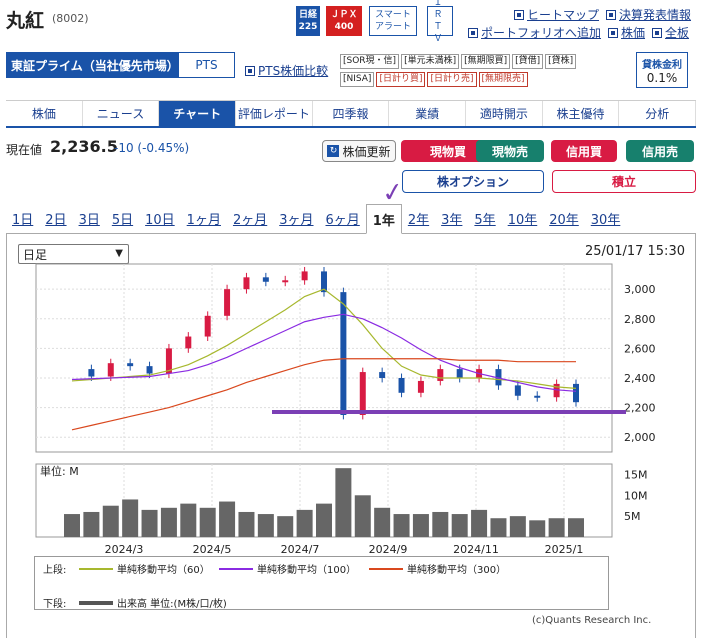  I want to click on time-tick-label: 2024/9, so click(388, 549).